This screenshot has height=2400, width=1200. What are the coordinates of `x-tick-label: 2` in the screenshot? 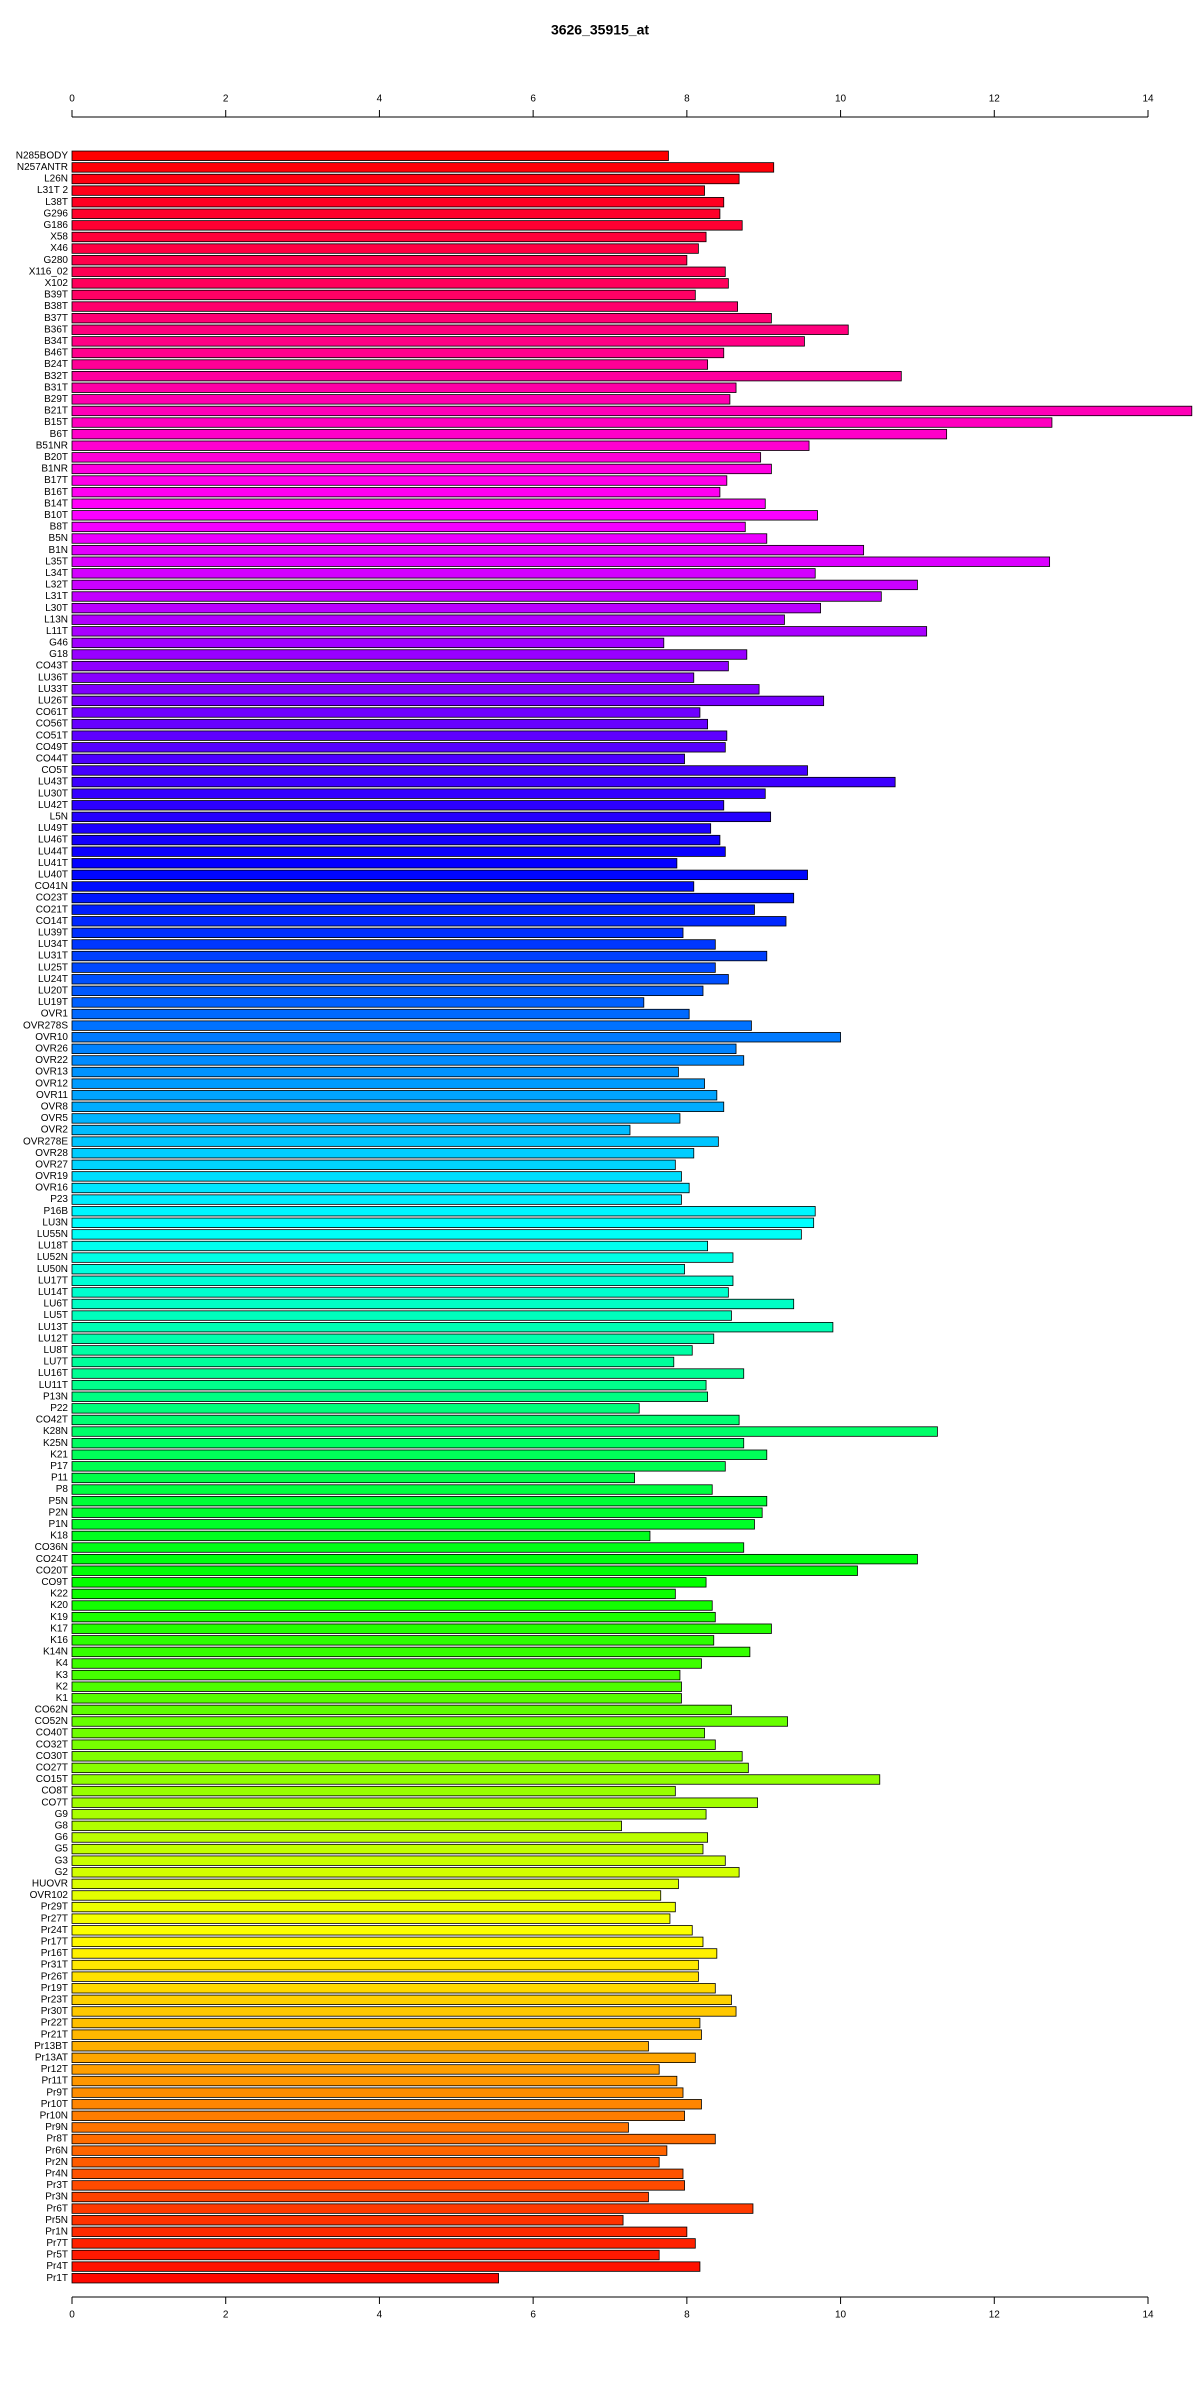 It's located at (226, 2315).